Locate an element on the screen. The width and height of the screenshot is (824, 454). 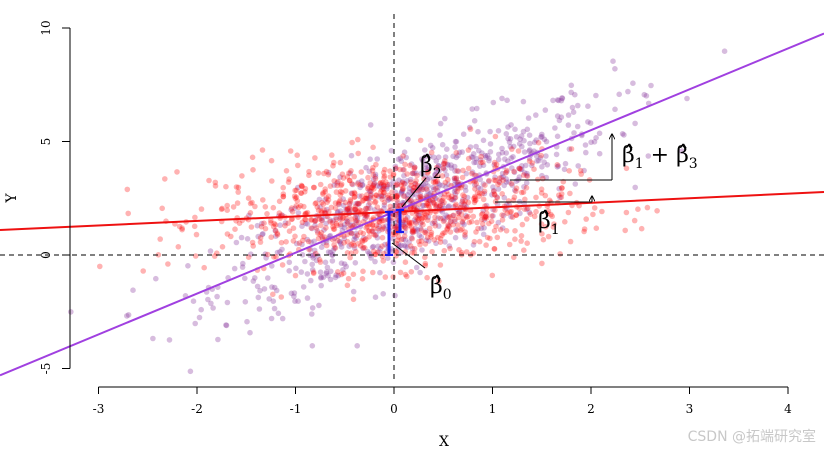
y-tick-label: 0 is located at coordinates (46, 255).